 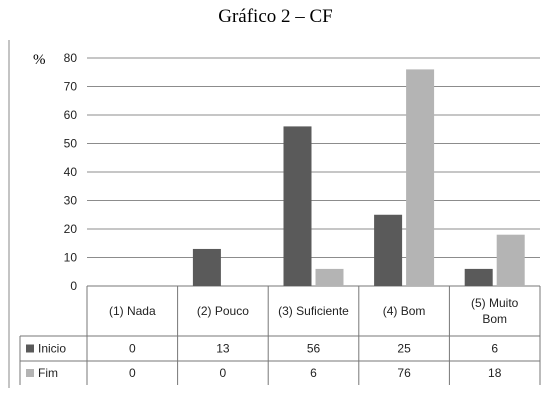 I want to click on y-tick-70: 70, so click(x=71, y=87).